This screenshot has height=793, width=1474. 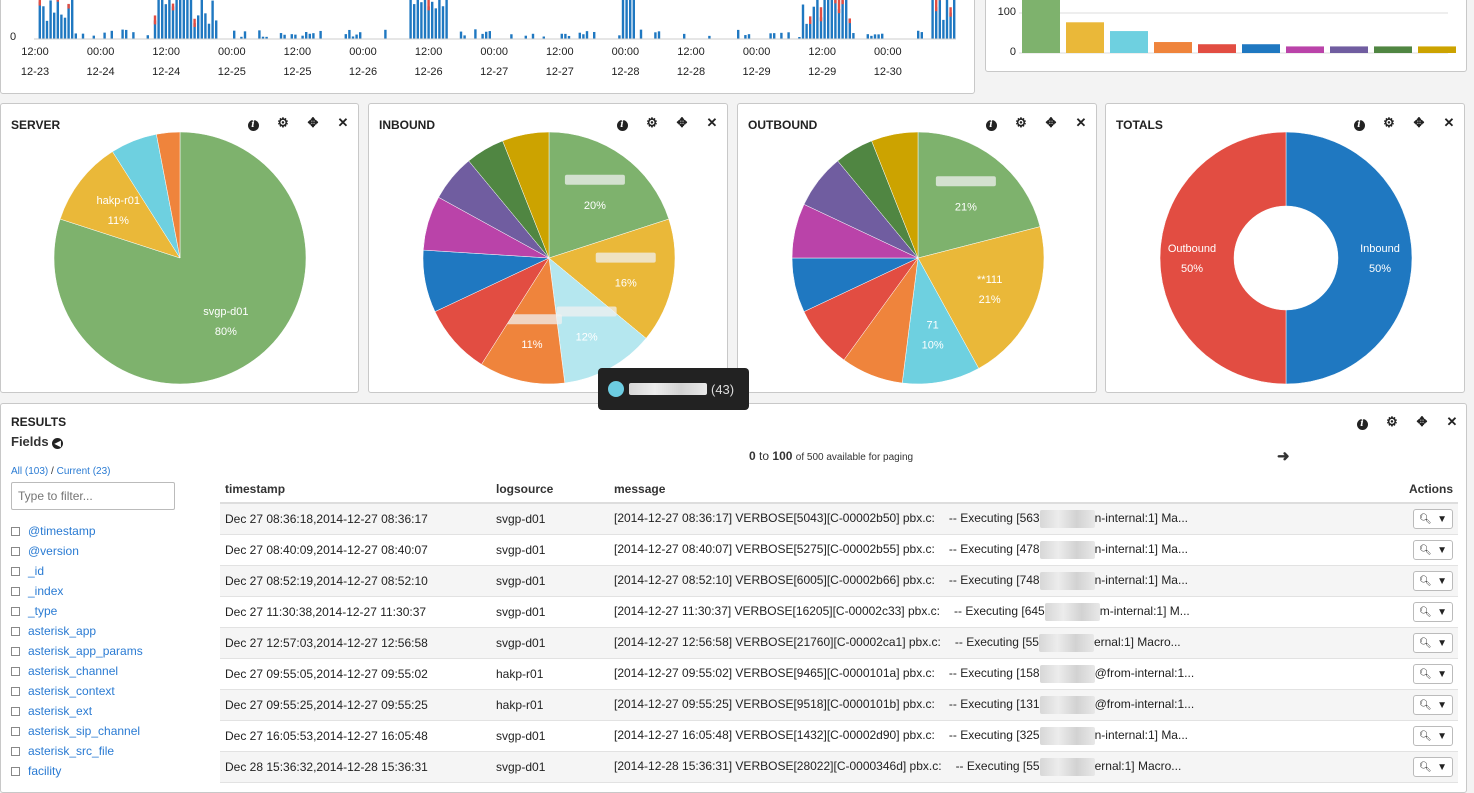 What do you see at coordinates (1392, 422) in the screenshot?
I see `gear-icon: ⚙` at bounding box center [1392, 422].